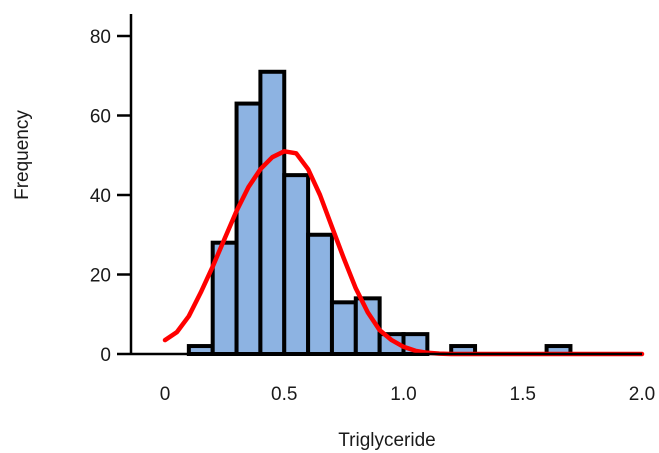 The height and width of the screenshot is (453, 659). What do you see at coordinates (100, 276) in the screenshot?
I see `y-tick-label: 20` at bounding box center [100, 276].